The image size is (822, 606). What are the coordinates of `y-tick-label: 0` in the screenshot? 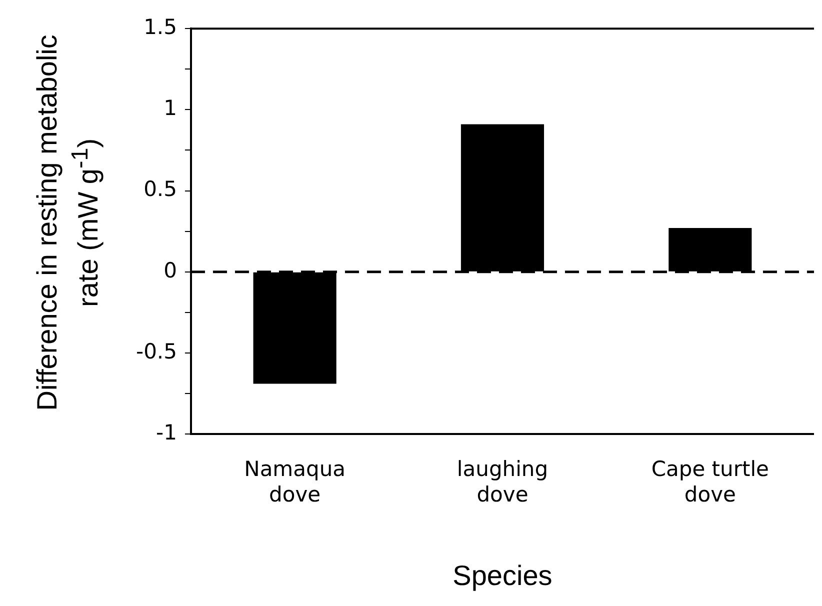 It's located at (170, 270).